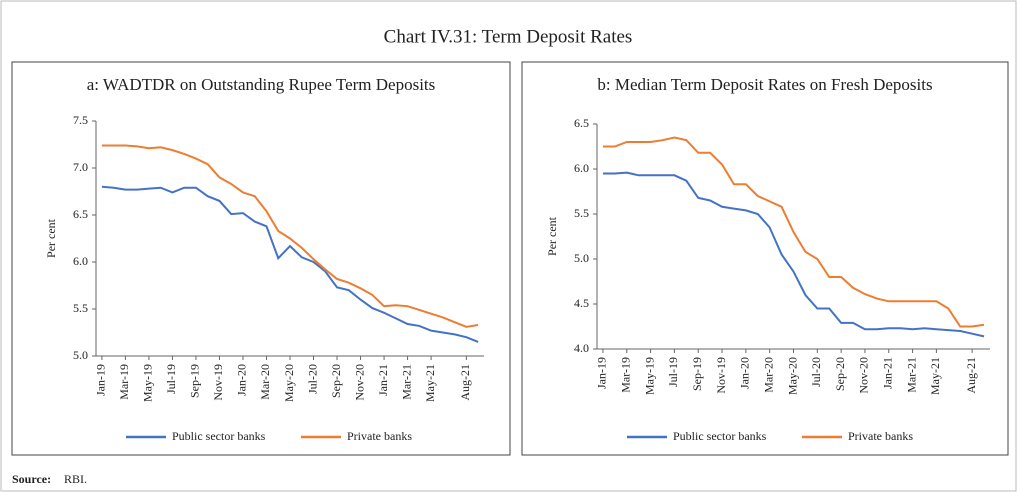 The height and width of the screenshot is (492, 1017). What do you see at coordinates (80, 120) in the screenshot?
I see `y-tick-label: 7.5` at bounding box center [80, 120].